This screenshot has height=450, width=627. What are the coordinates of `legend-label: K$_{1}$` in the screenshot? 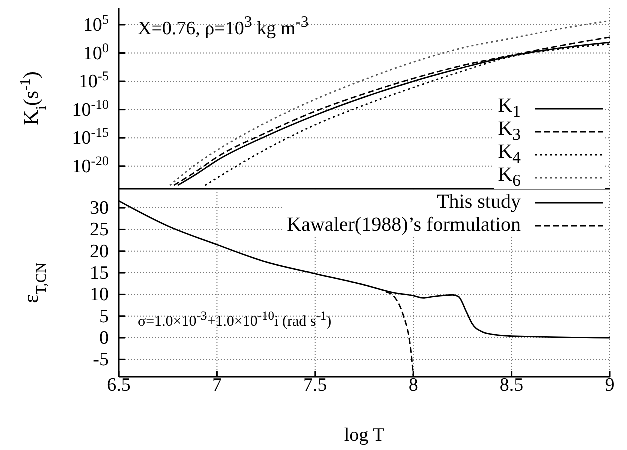 It's located at (509, 107).